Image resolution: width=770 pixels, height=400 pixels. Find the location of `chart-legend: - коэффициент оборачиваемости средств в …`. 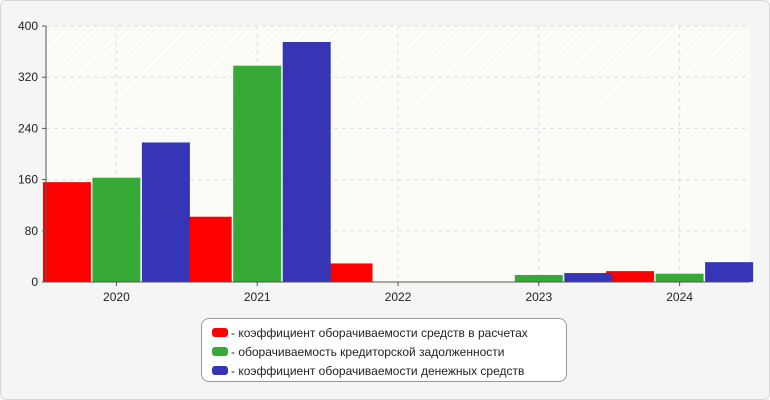

chart-legend: - коэффициент оборачиваемости средств в … is located at coordinates (384, 350).